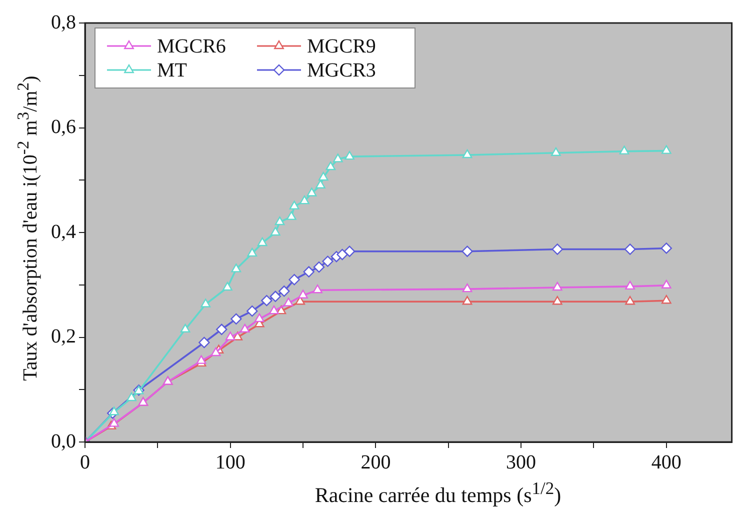 The image size is (746, 520). What do you see at coordinates (666, 462) in the screenshot?
I see `x-tick-label: 400` at bounding box center [666, 462].